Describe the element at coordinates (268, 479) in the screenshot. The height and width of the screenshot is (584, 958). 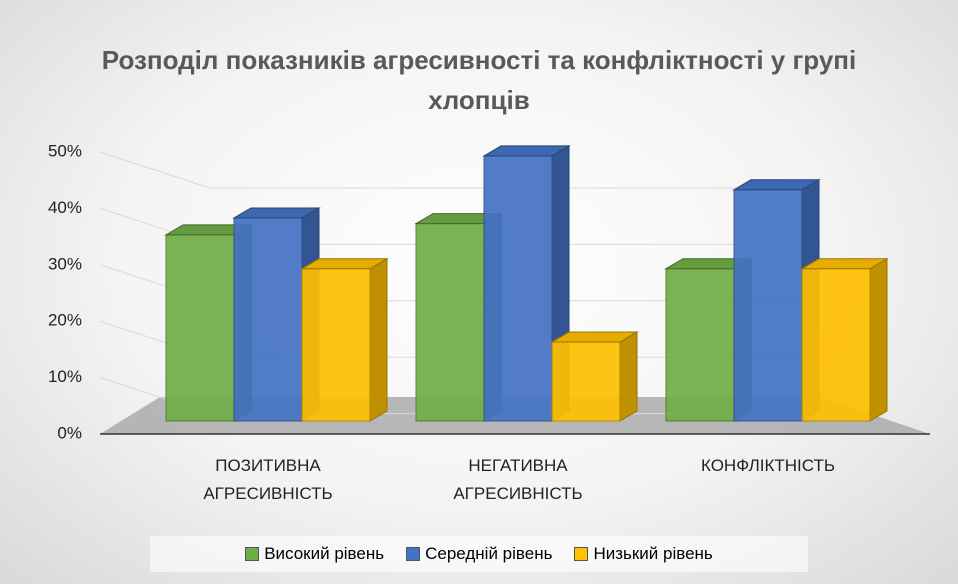
I see `x-tick-label: ПОЗИТИВНА АГРЕСИВНІСТЬ` at that location.